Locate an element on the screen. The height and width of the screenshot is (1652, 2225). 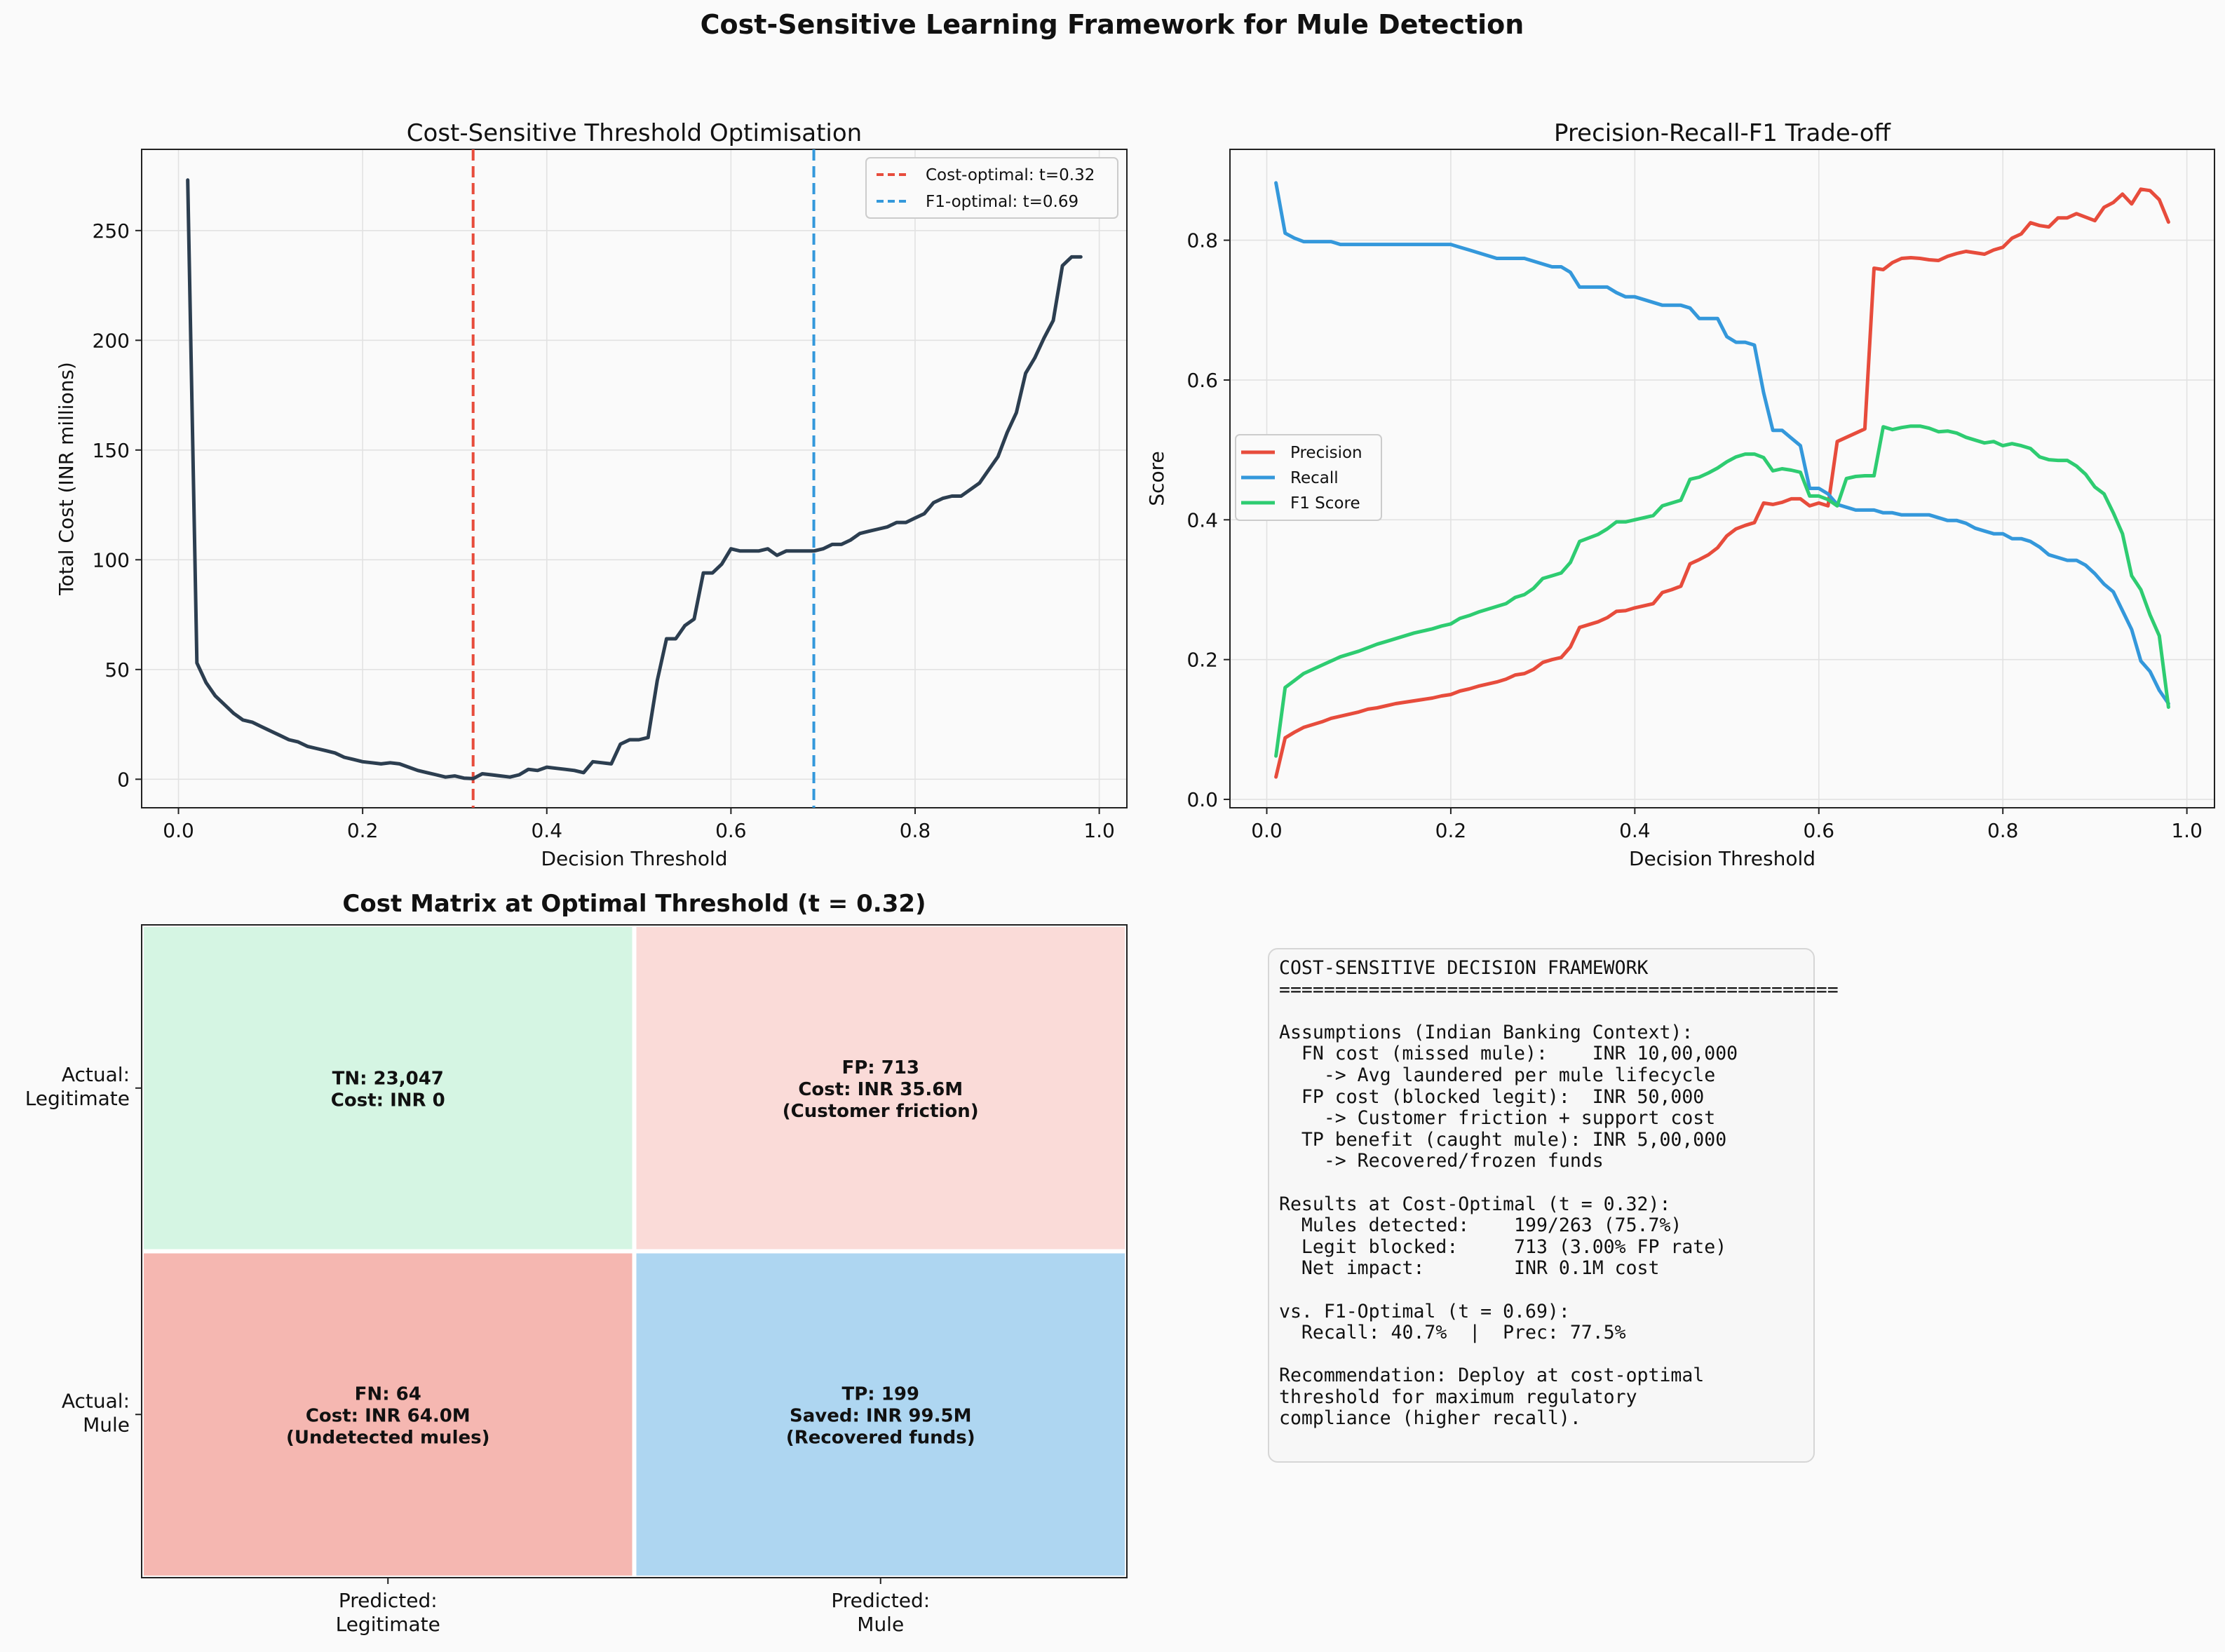
legend: Precision Recall F1 Score is located at coordinates (1308, 477).